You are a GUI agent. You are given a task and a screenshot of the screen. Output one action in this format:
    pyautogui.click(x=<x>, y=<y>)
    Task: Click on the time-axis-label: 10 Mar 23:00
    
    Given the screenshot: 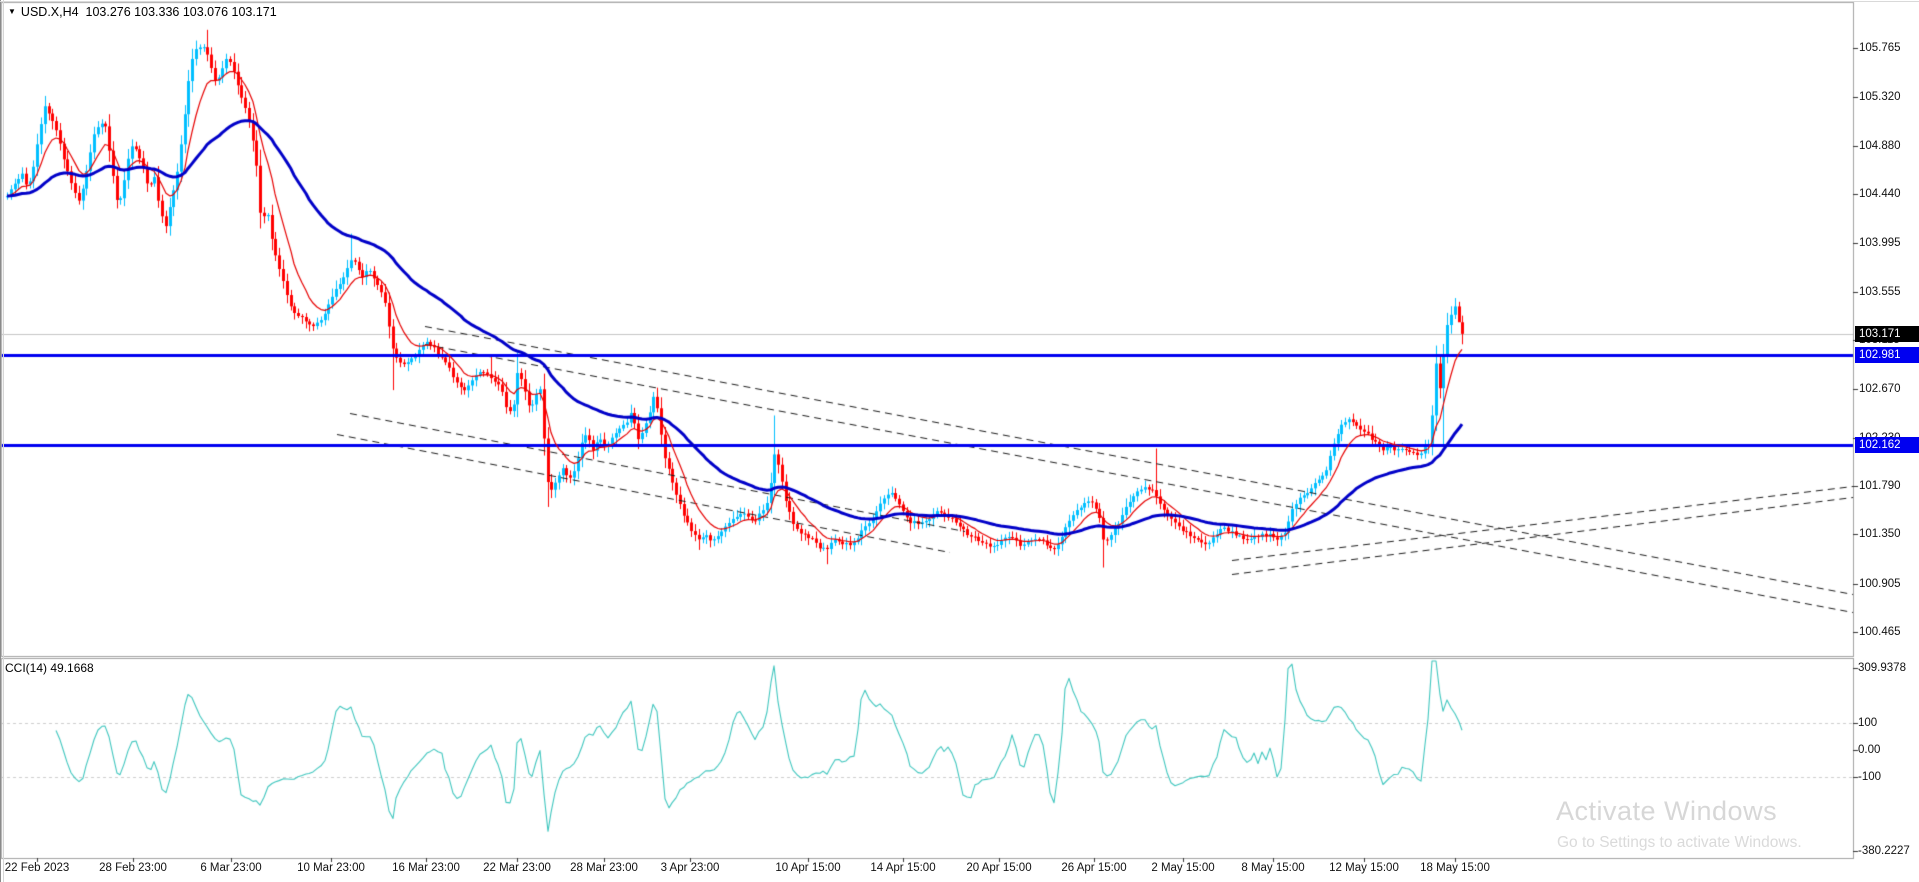 What is the action you would take?
    pyautogui.click(x=331, y=868)
    